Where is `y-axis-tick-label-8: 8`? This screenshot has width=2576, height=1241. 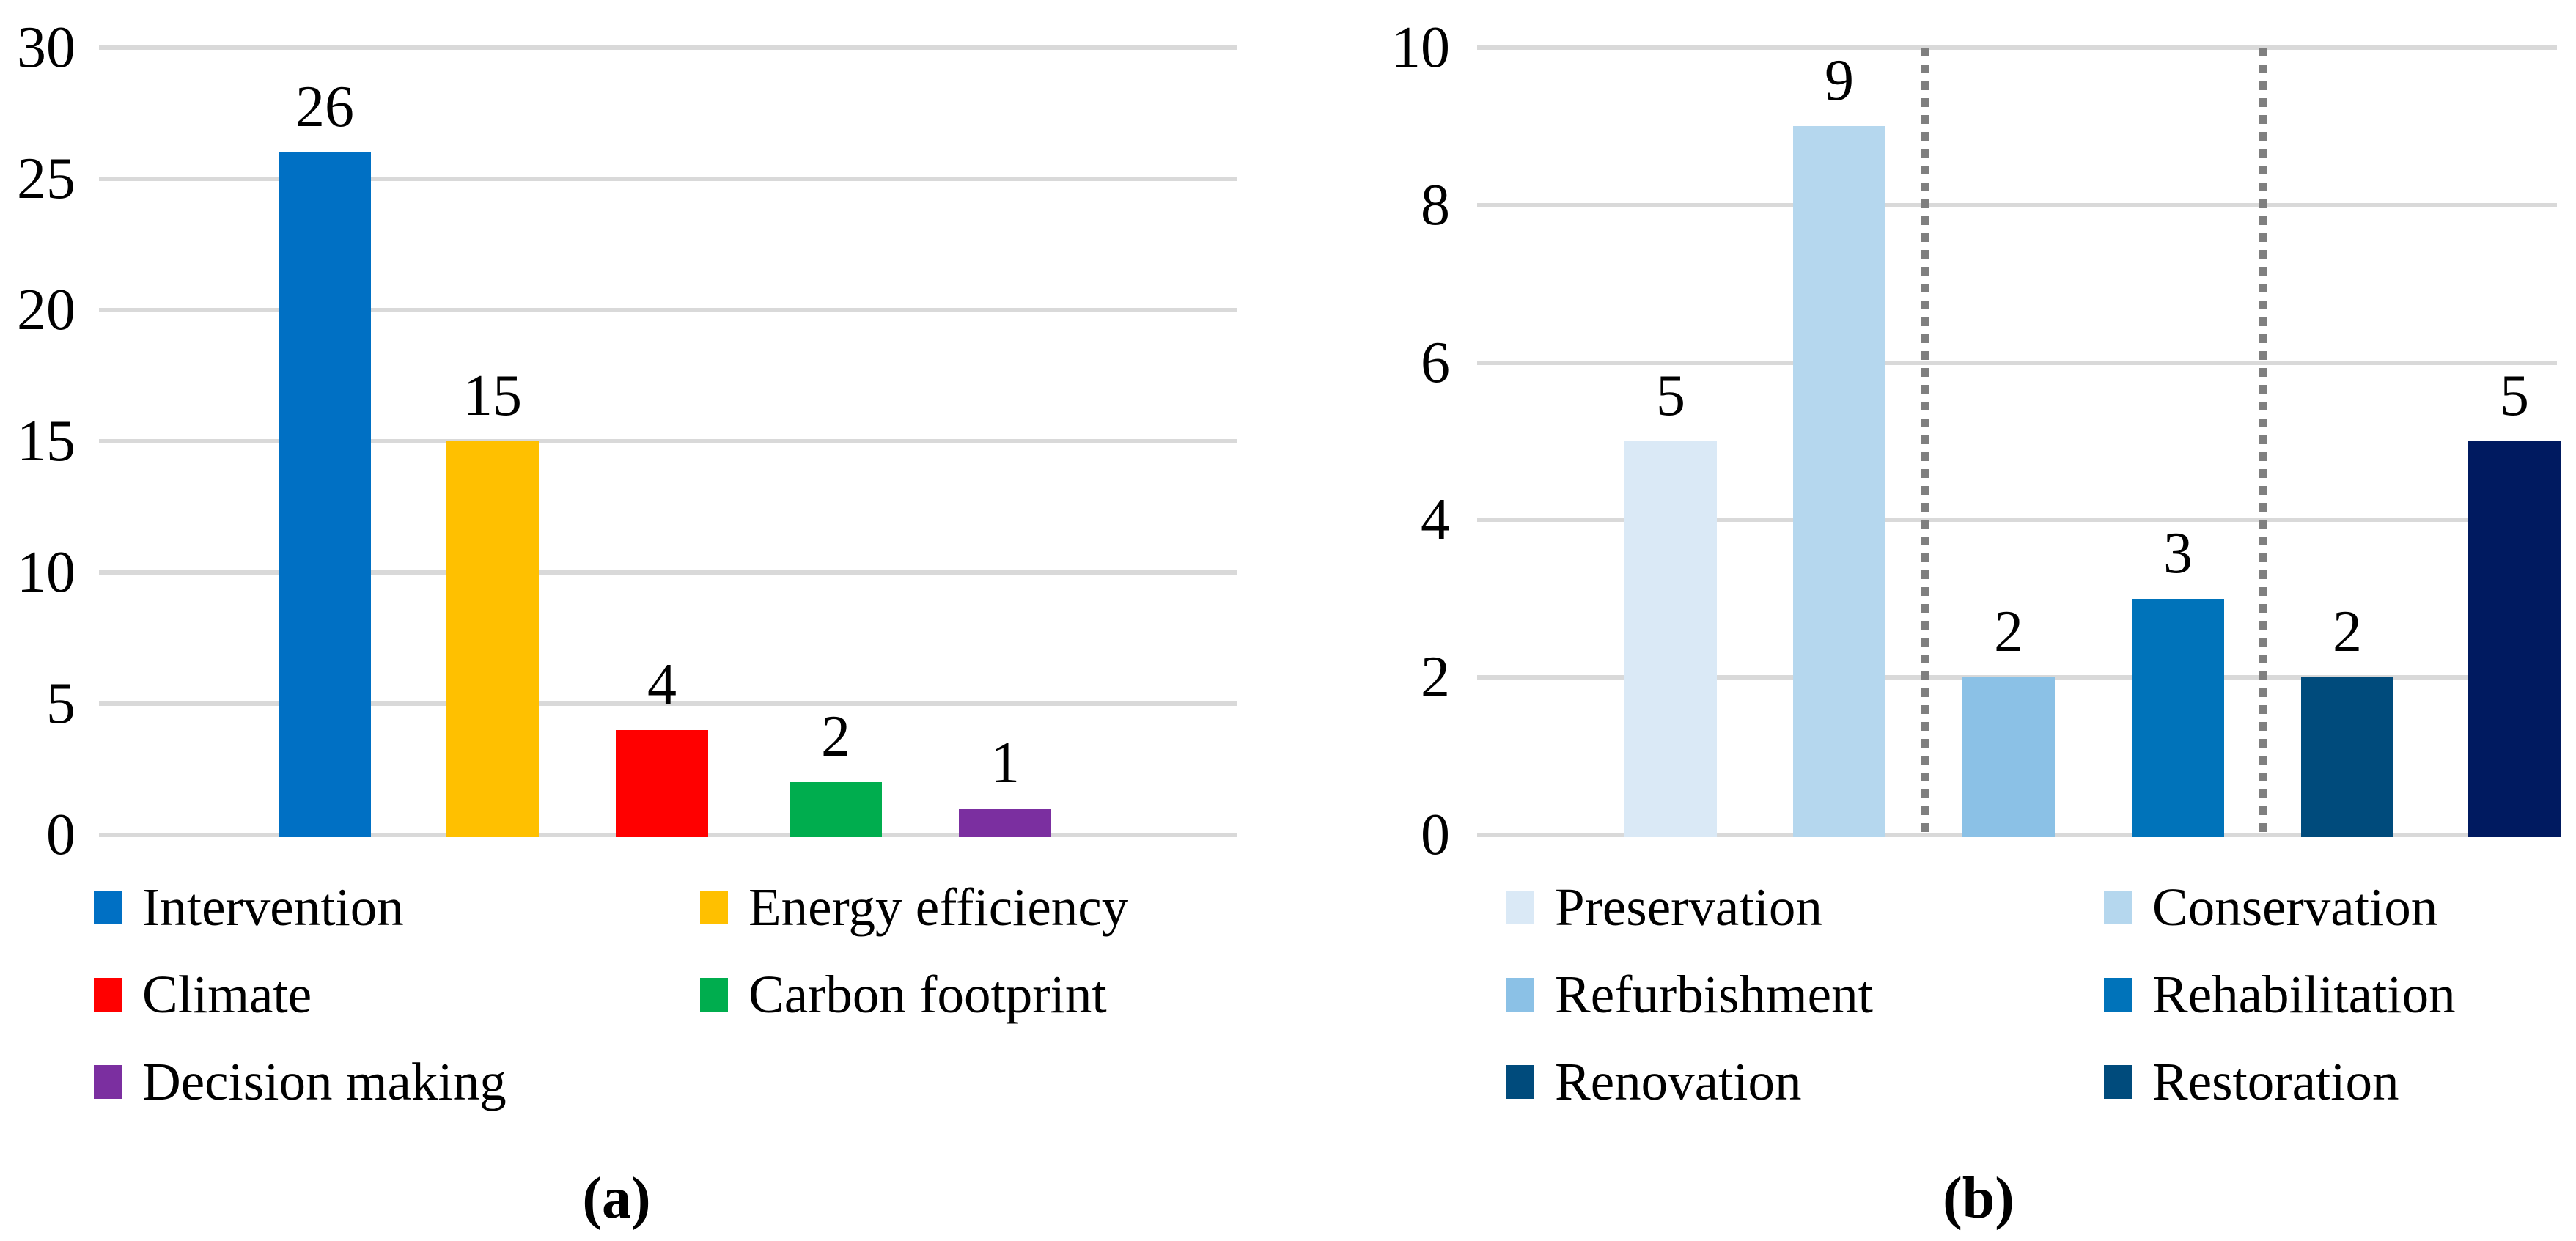 y-axis-tick-label-8: 8 is located at coordinates (1435, 204).